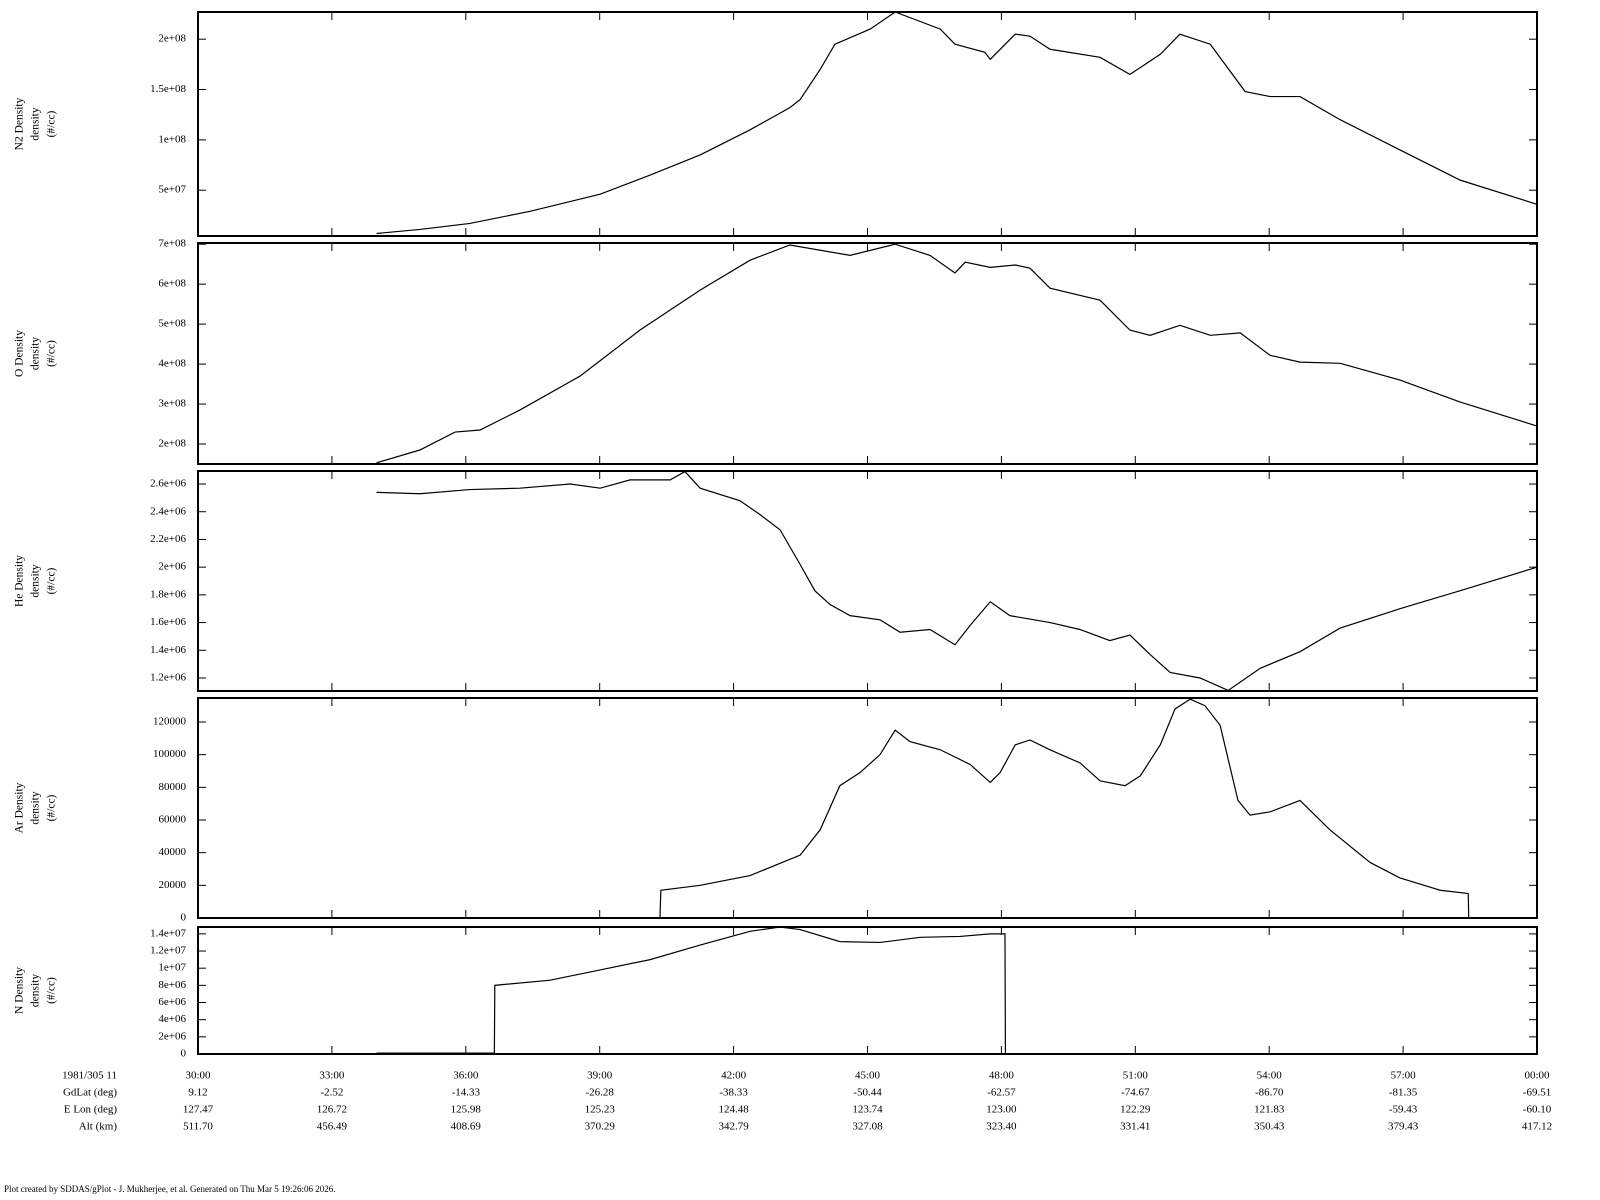 Image resolution: width=1600 pixels, height=1200 pixels. I want to click on row-value: 379.43, so click(1403, 1127).